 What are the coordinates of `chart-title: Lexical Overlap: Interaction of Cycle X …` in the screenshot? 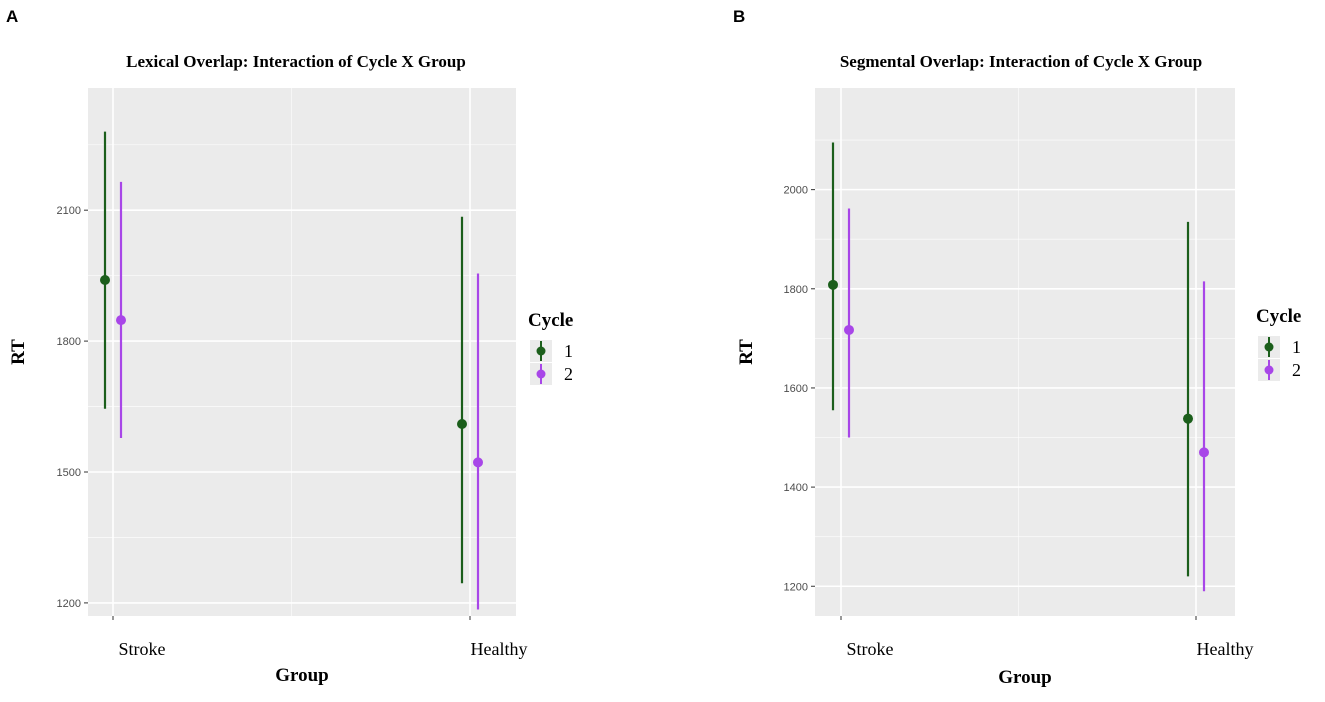 It's located at (296, 61).